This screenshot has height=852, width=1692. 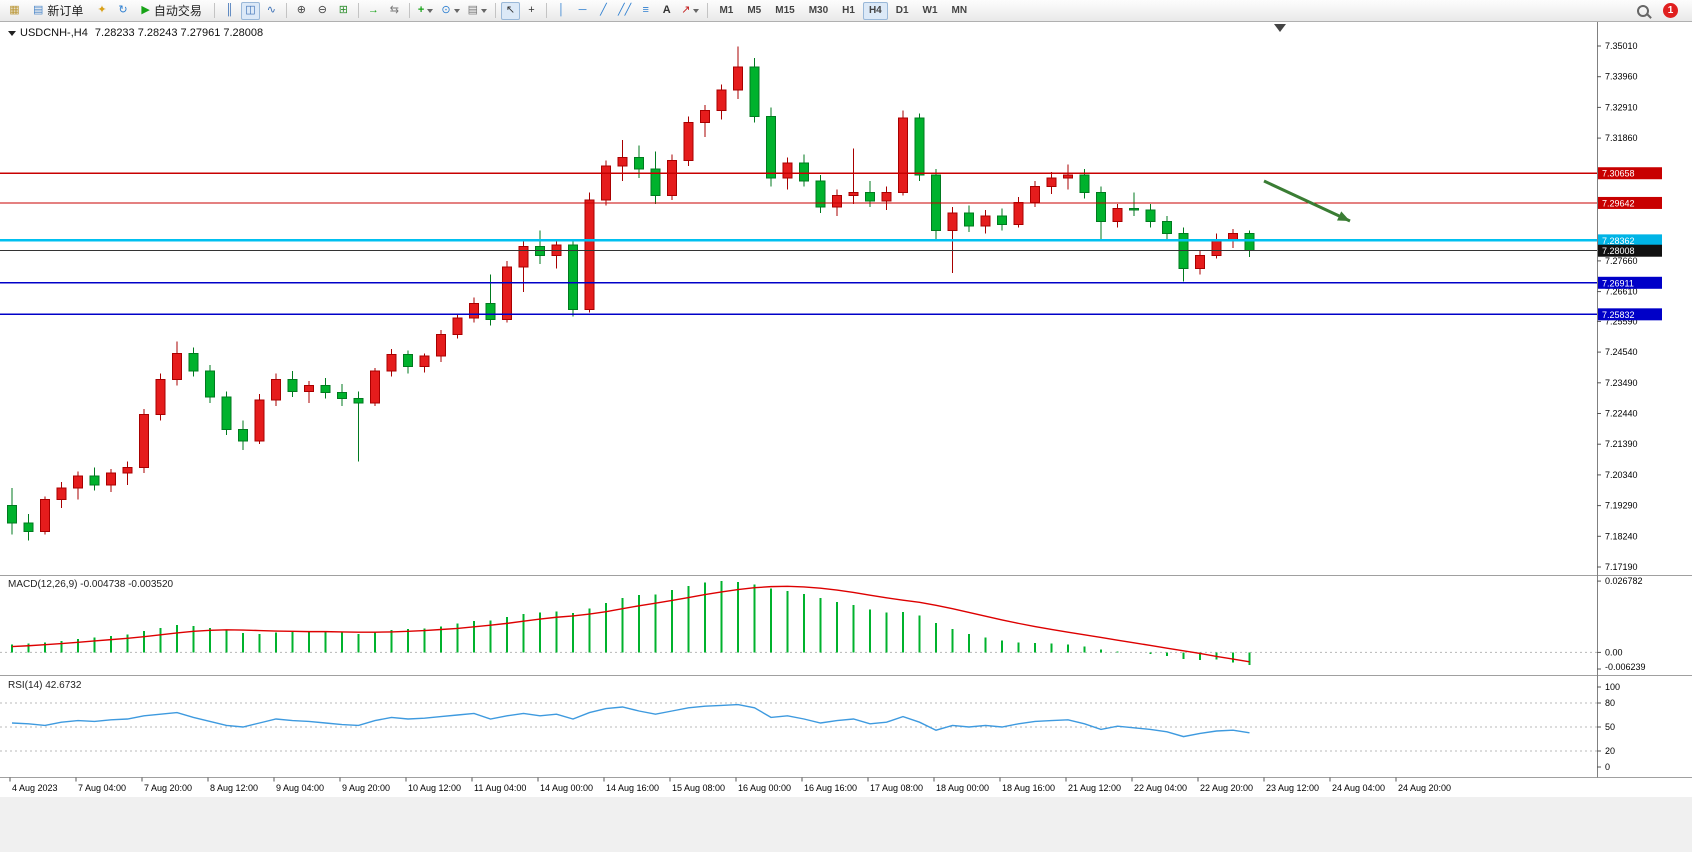 What do you see at coordinates (477, 11) in the screenshot?
I see `templates-icon: ▤` at bounding box center [477, 11].